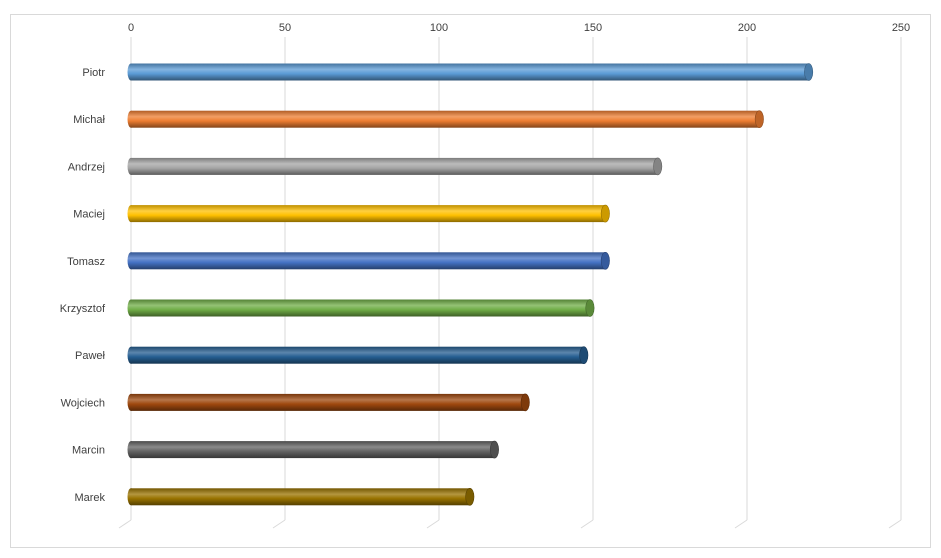  I want to click on x-axis-ticks: 0 50 100 150 200 250, so click(519, 28).